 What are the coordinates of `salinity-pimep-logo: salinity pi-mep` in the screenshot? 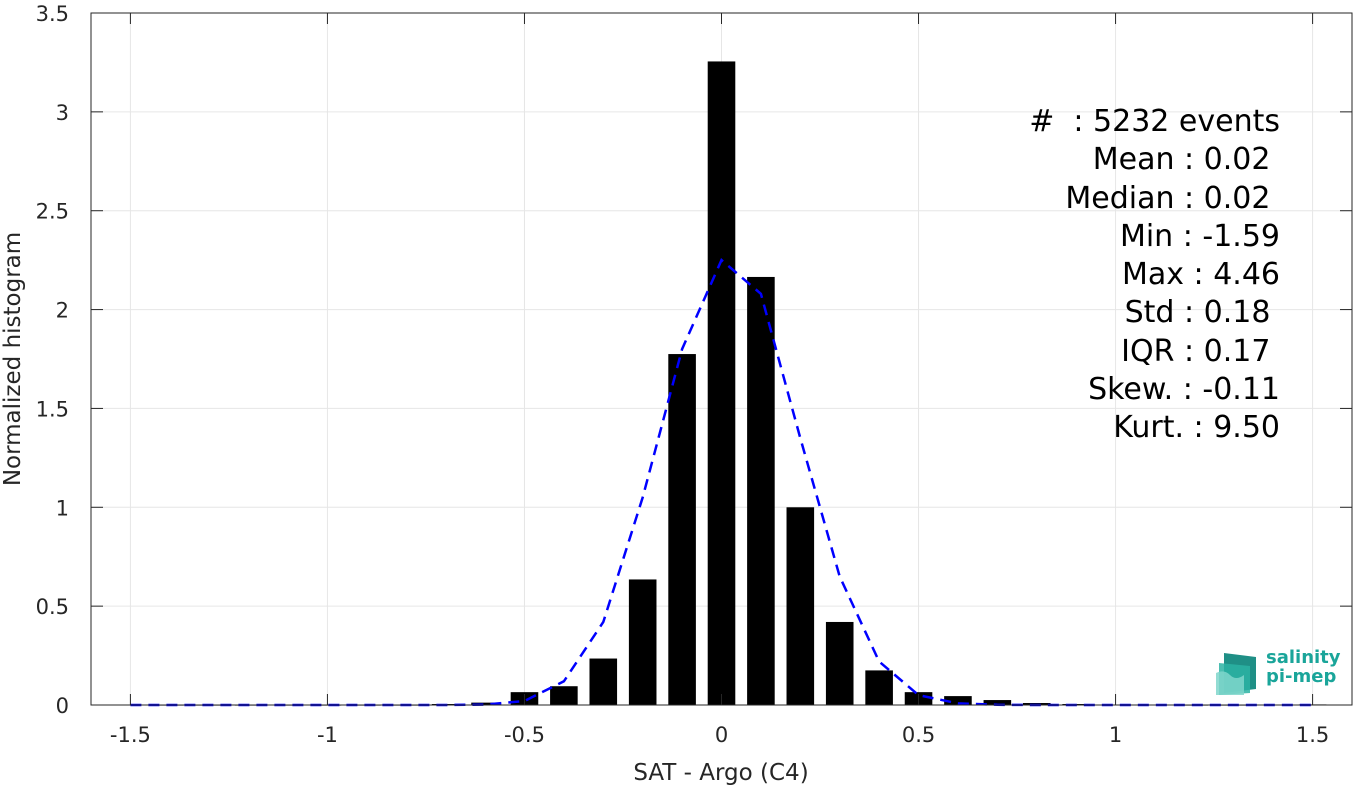 It's located at (1281, 671).